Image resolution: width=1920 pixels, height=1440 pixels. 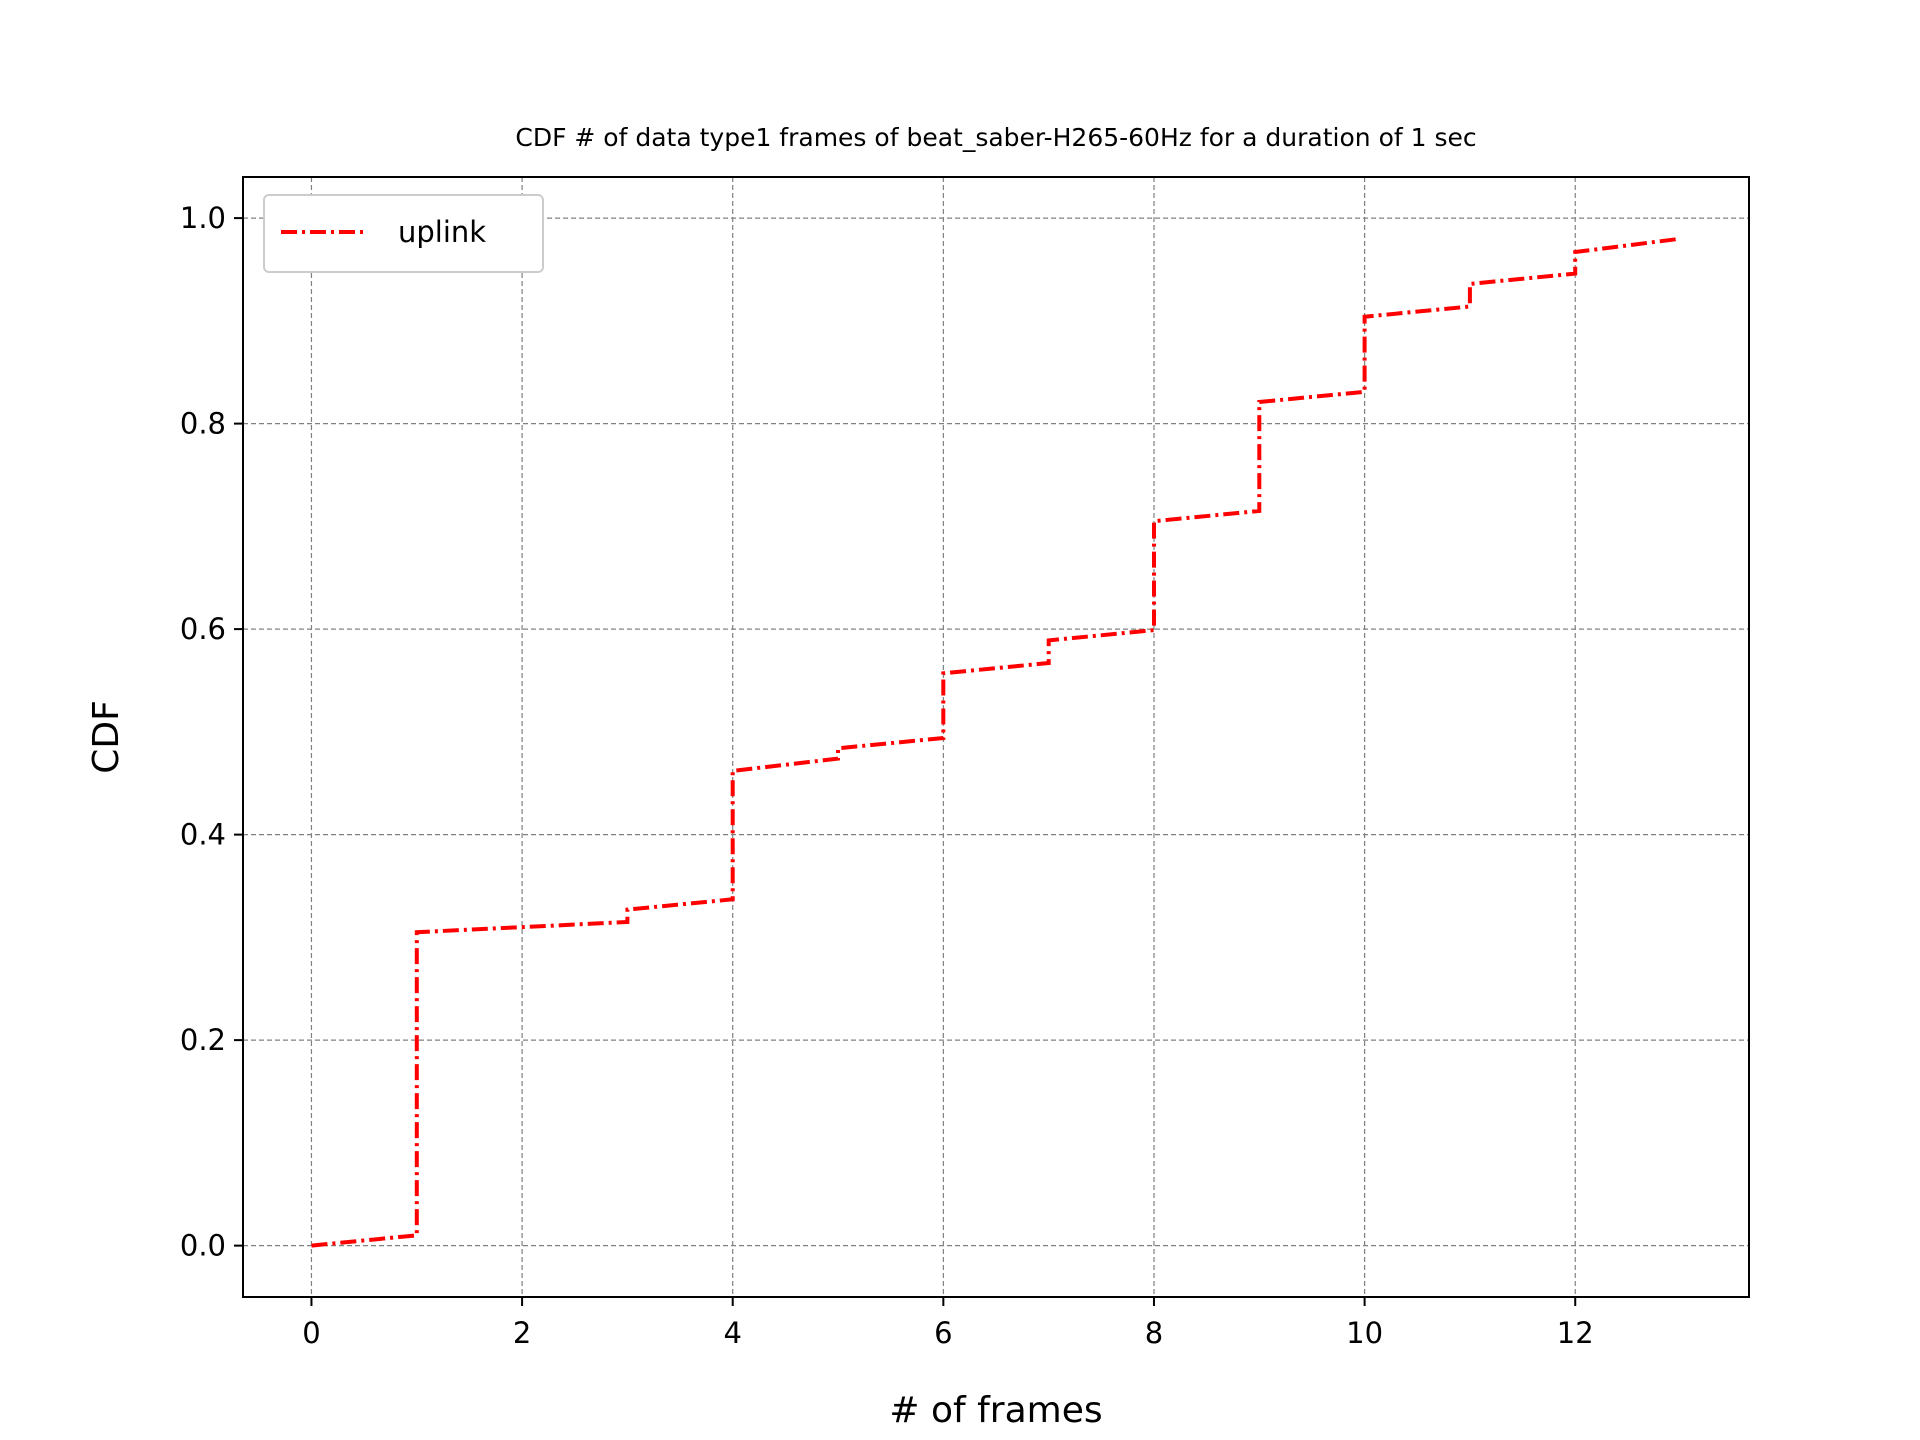 I want to click on x-tick-label: 12, so click(x=1575, y=1333).